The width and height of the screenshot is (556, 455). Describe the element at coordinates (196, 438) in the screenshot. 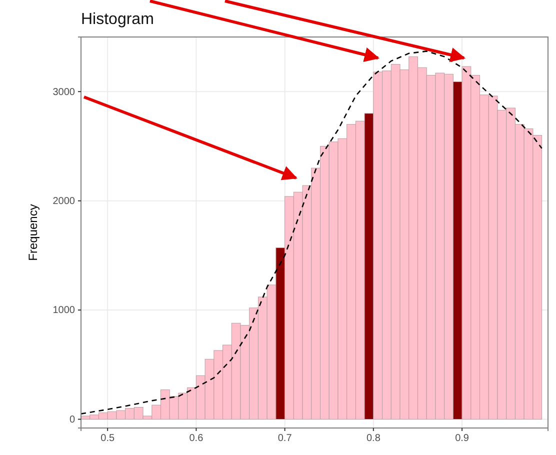

I see `x-tick-label: 0.6` at that location.